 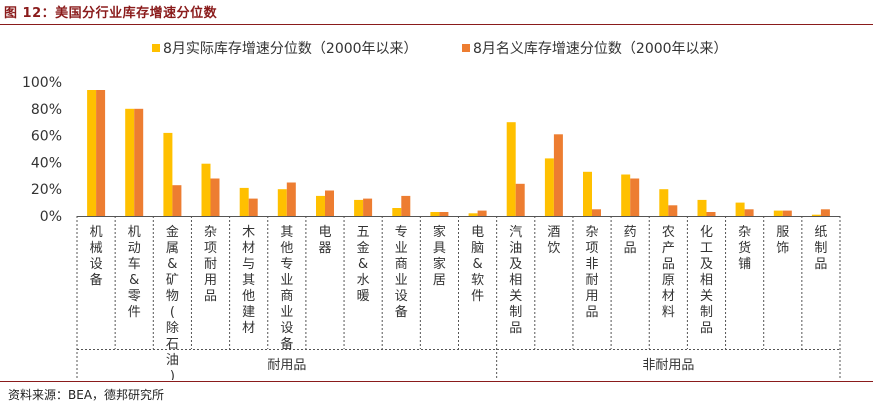 I want to click on category-groups: 耐用品 非耐用品, so click(x=458, y=361).